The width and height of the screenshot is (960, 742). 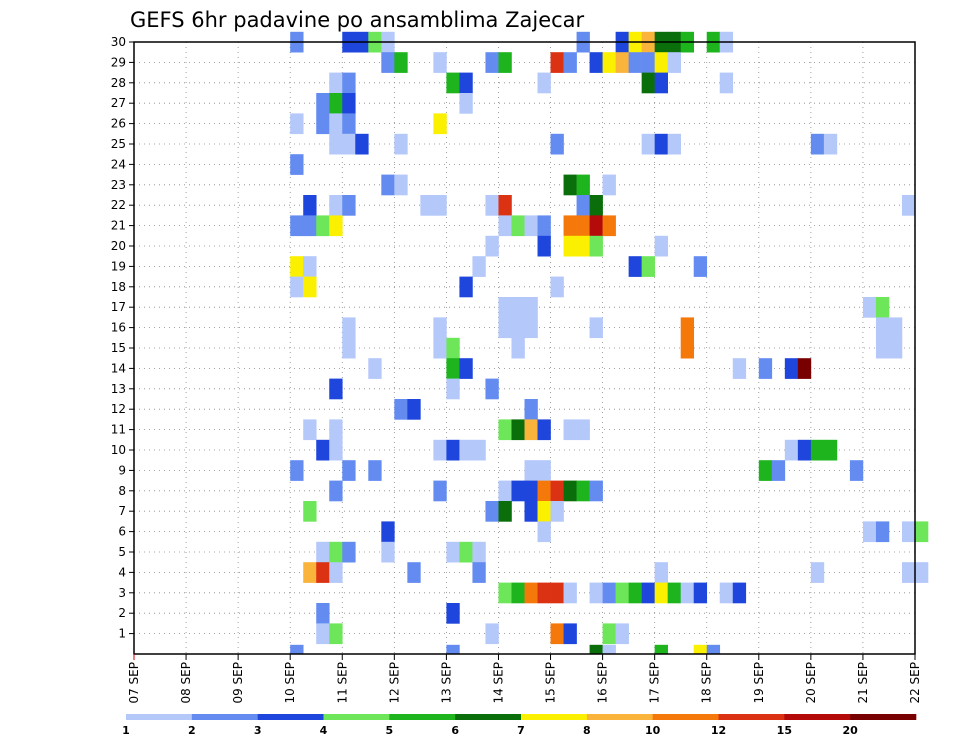 I want to click on x-tick-label: 20 SEP, so click(x=811, y=683).